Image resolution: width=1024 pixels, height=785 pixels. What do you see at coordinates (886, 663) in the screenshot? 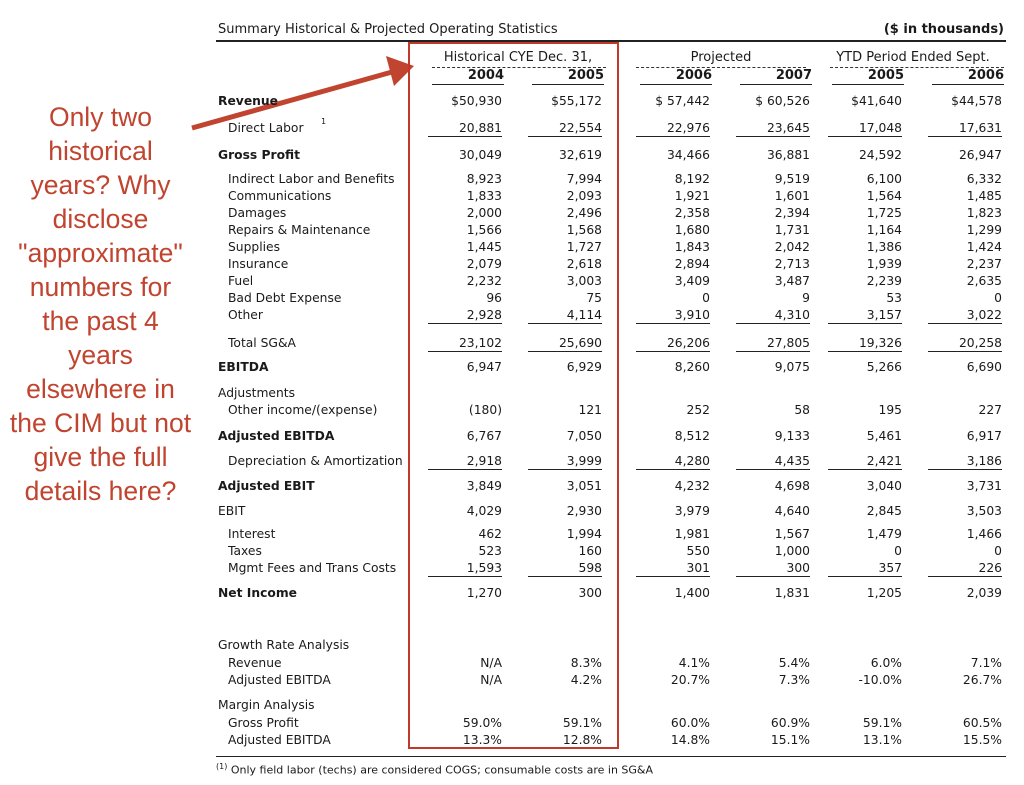
I see `cell-value: 6.0%` at bounding box center [886, 663].